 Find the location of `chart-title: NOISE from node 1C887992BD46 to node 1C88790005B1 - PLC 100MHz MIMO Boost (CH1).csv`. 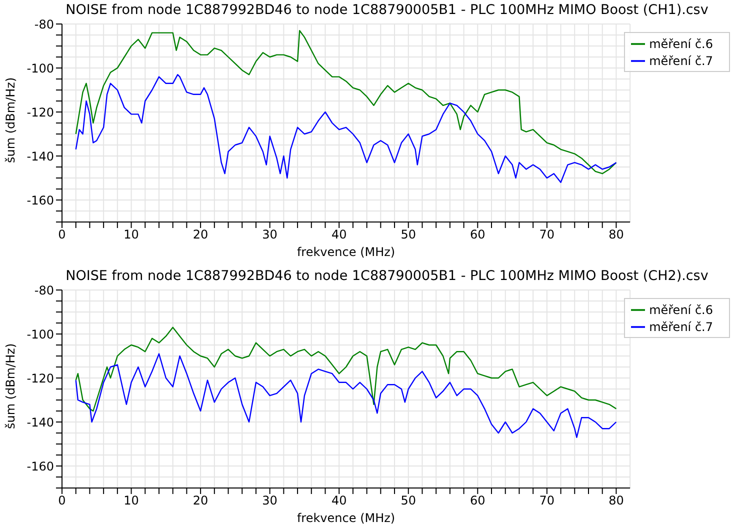

chart-title: NOISE from node 1C887992BD46 to node 1C88790005B1 - PLC 100MHz MIMO Boost (CH1).csv is located at coordinates (387, 10).